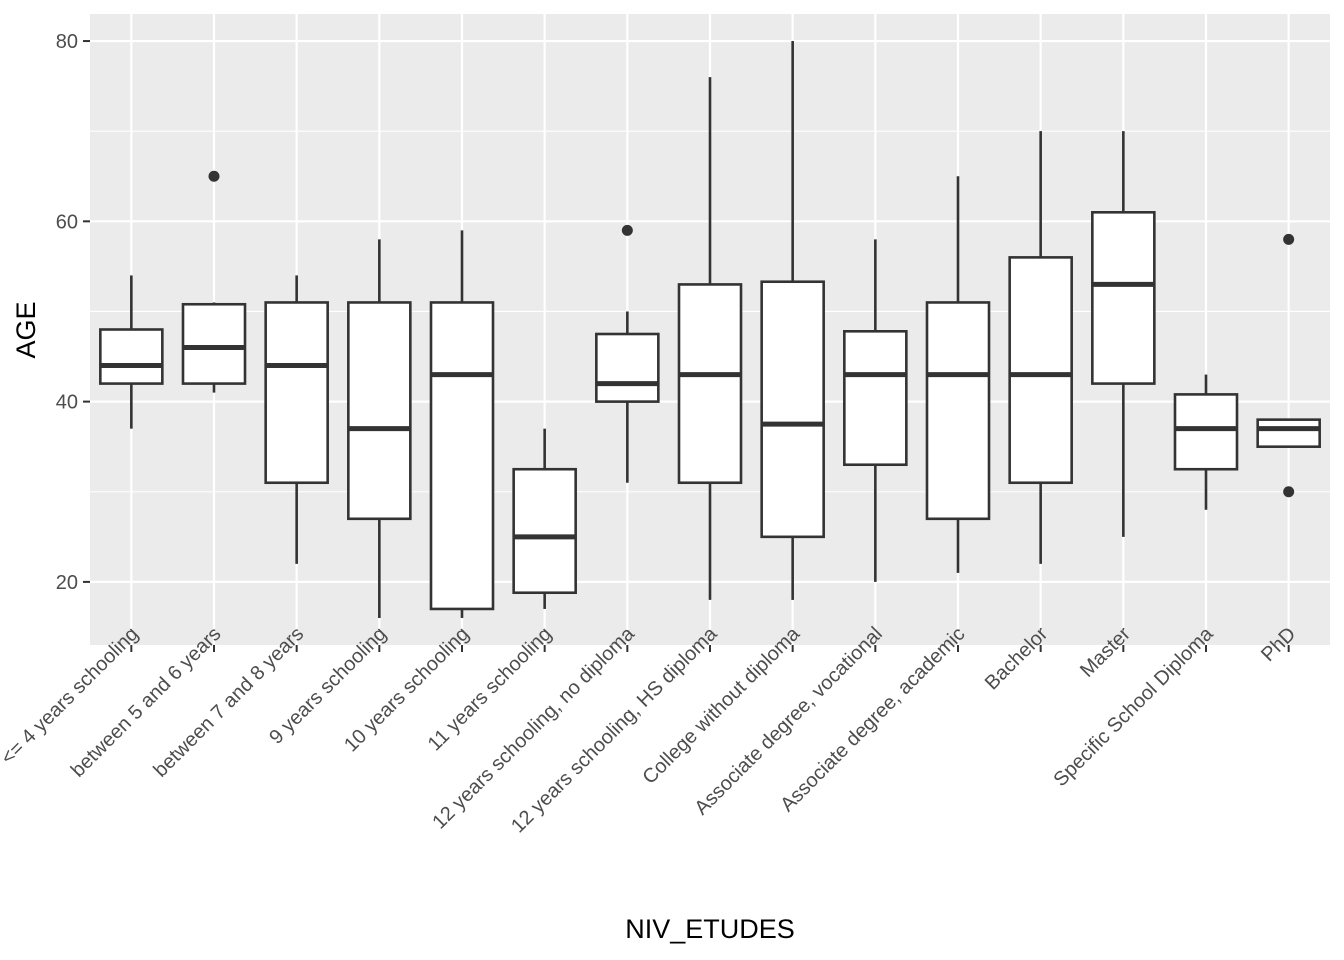 Image resolution: width=1344 pixels, height=960 pixels. I want to click on x-axis-title: NIV_ETUDES, so click(710, 929).